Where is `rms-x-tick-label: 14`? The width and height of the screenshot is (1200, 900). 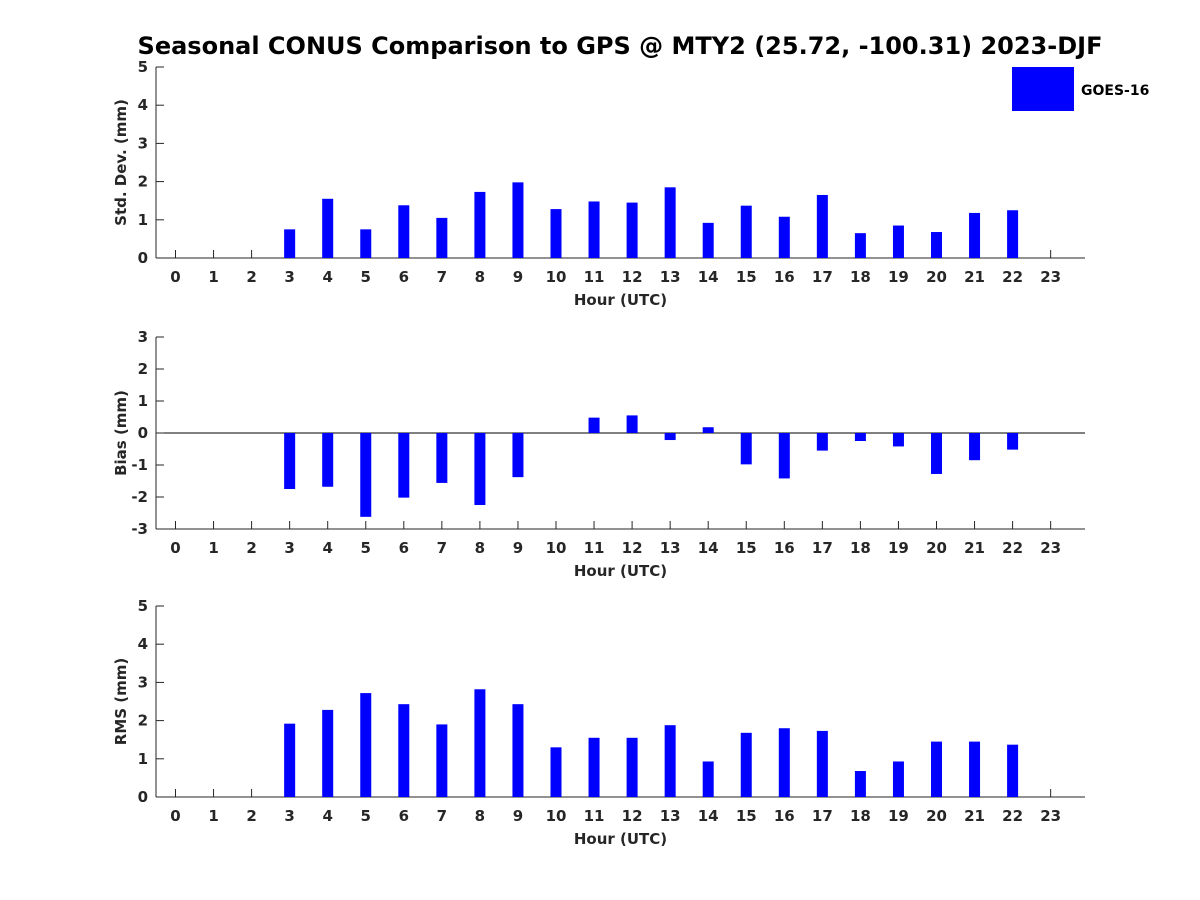
rms-x-tick-label: 14 is located at coordinates (708, 816).